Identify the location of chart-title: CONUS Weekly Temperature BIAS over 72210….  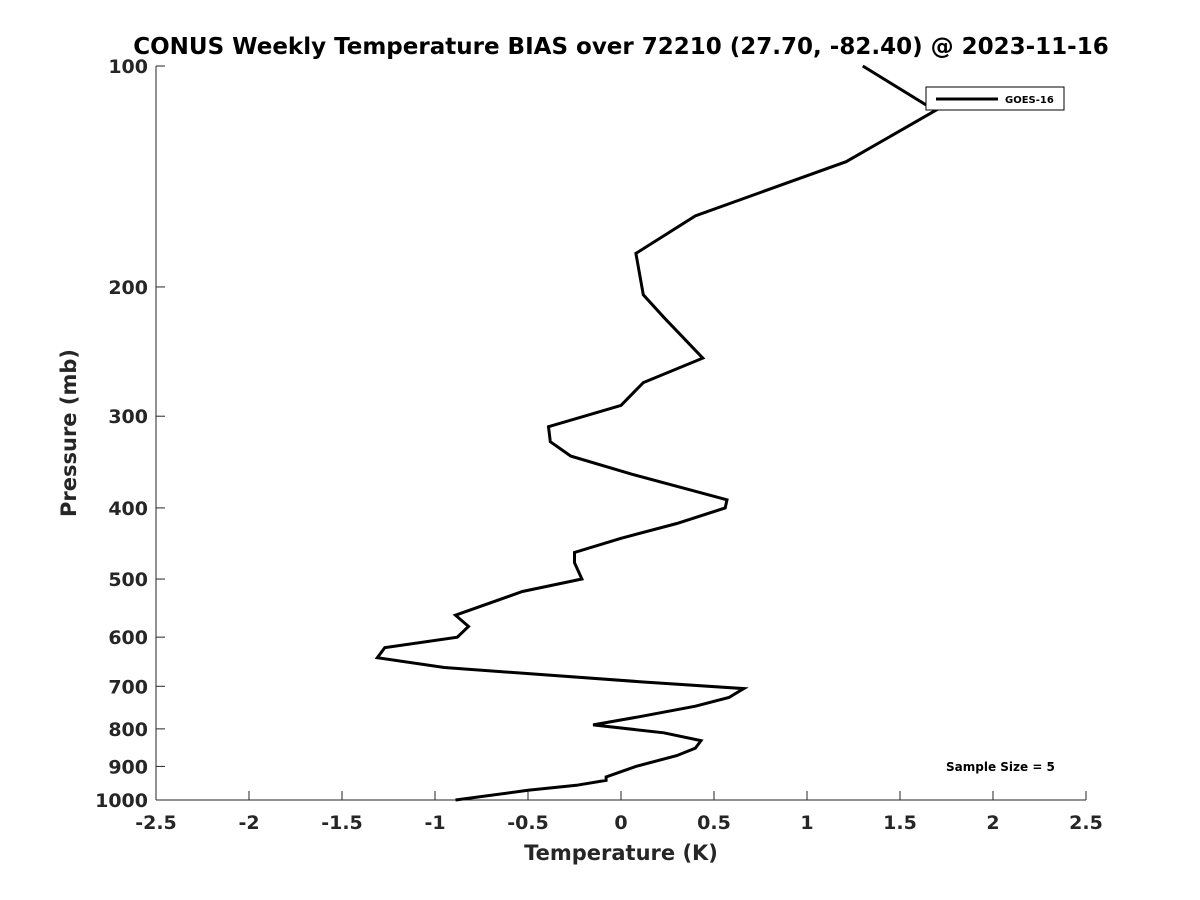
(620, 47).